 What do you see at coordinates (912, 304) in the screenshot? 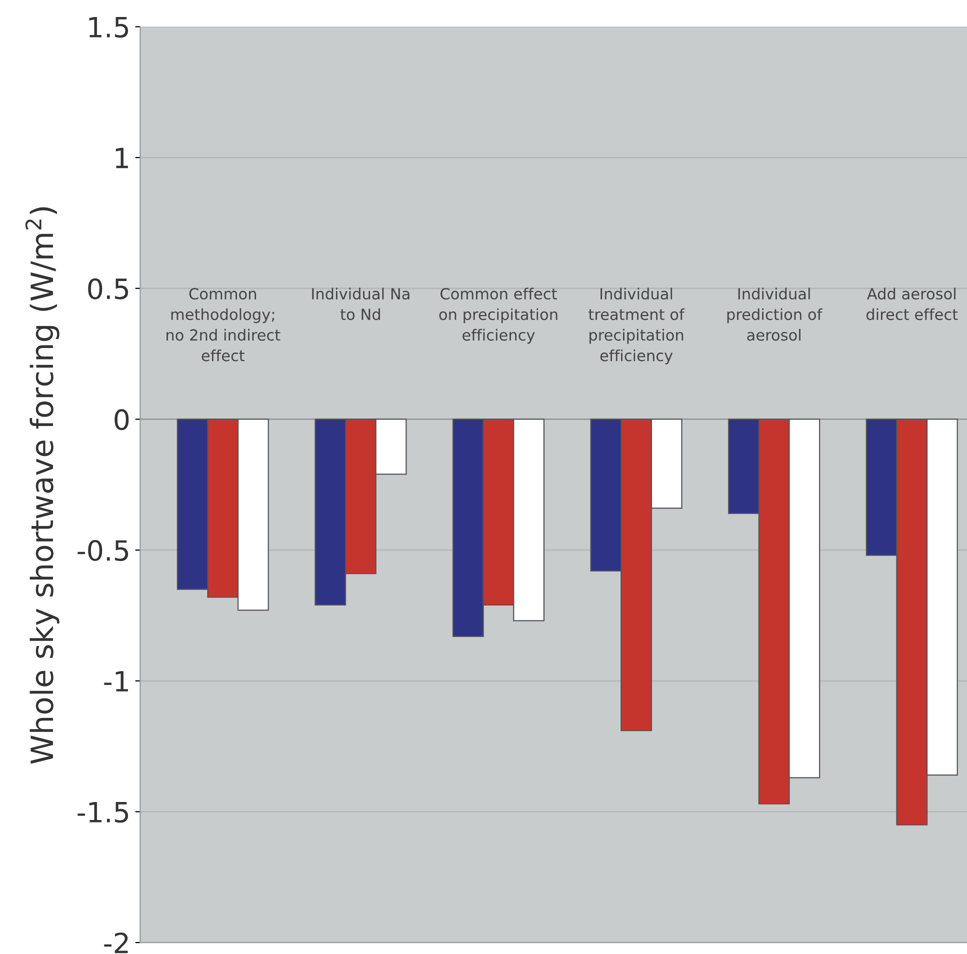
I see `x-tick-label: Add aerosol direct effect` at bounding box center [912, 304].